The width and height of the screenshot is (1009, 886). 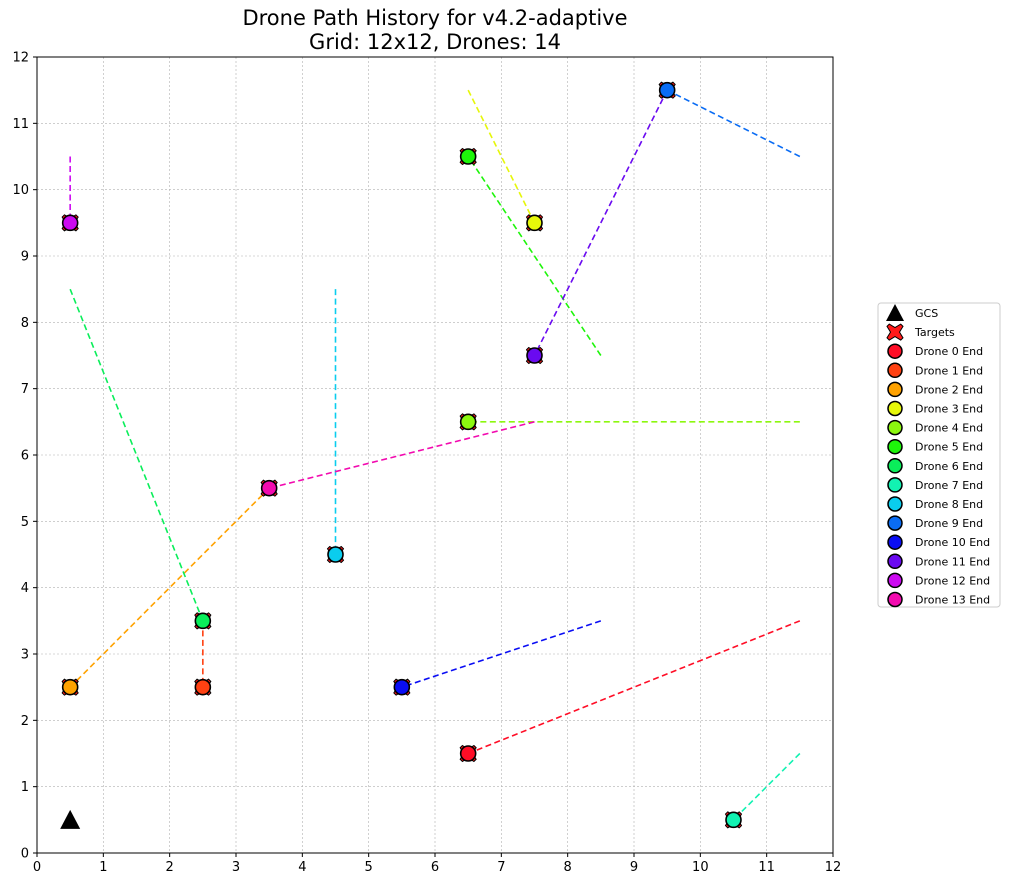 What do you see at coordinates (952, 580) in the screenshot?
I see `legend-label: Drone 12 End` at bounding box center [952, 580].